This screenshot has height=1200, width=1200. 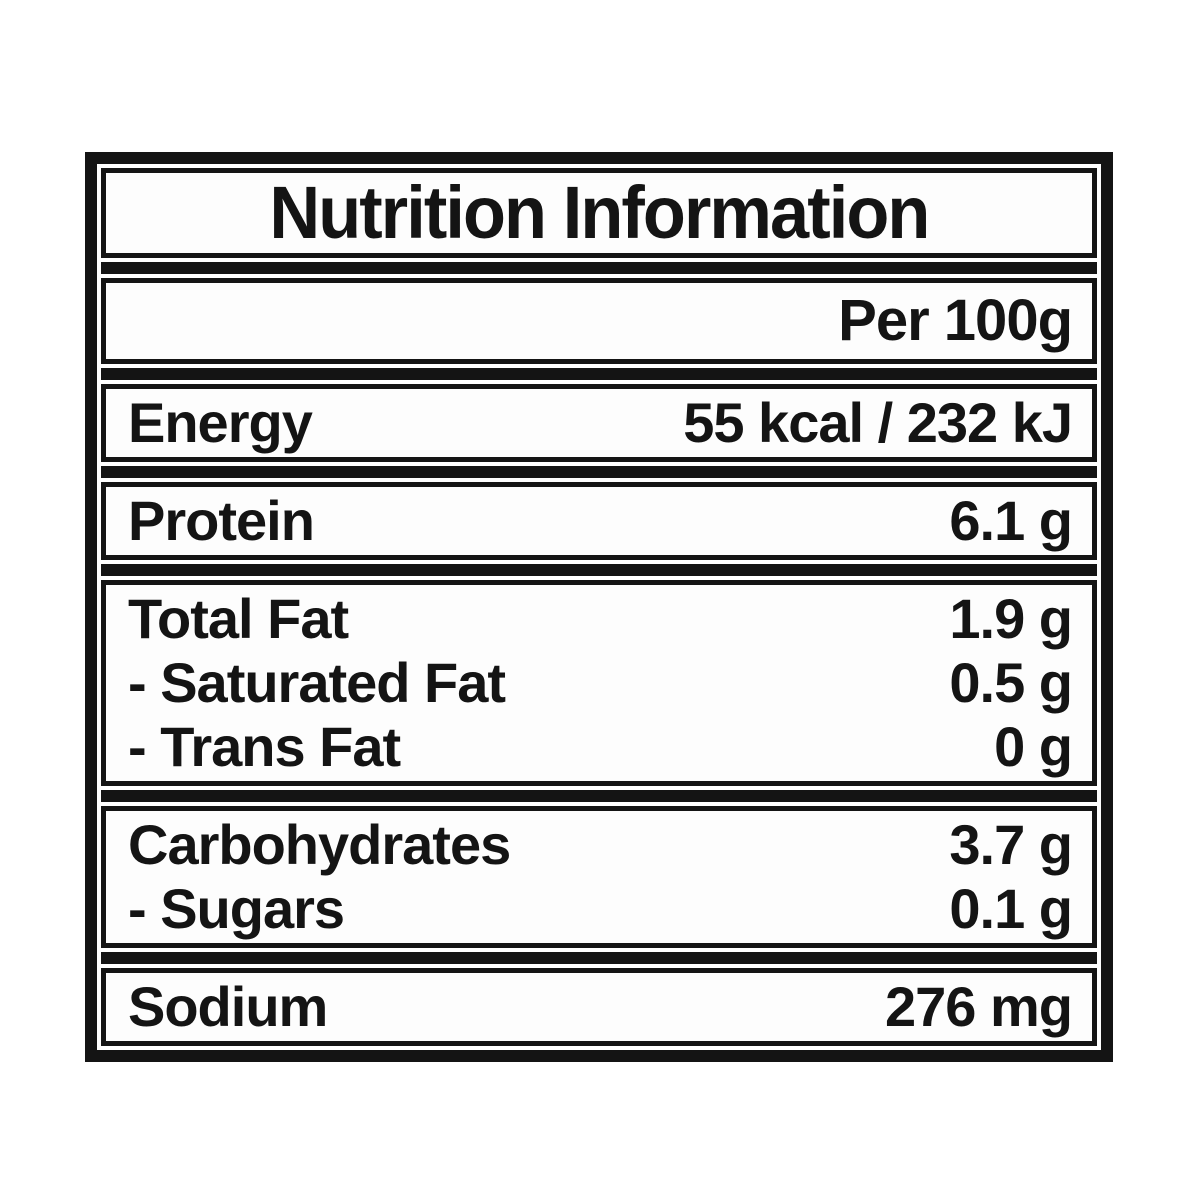 I want to click on column-header-row: Per 100g, so click(x=600, y=321).